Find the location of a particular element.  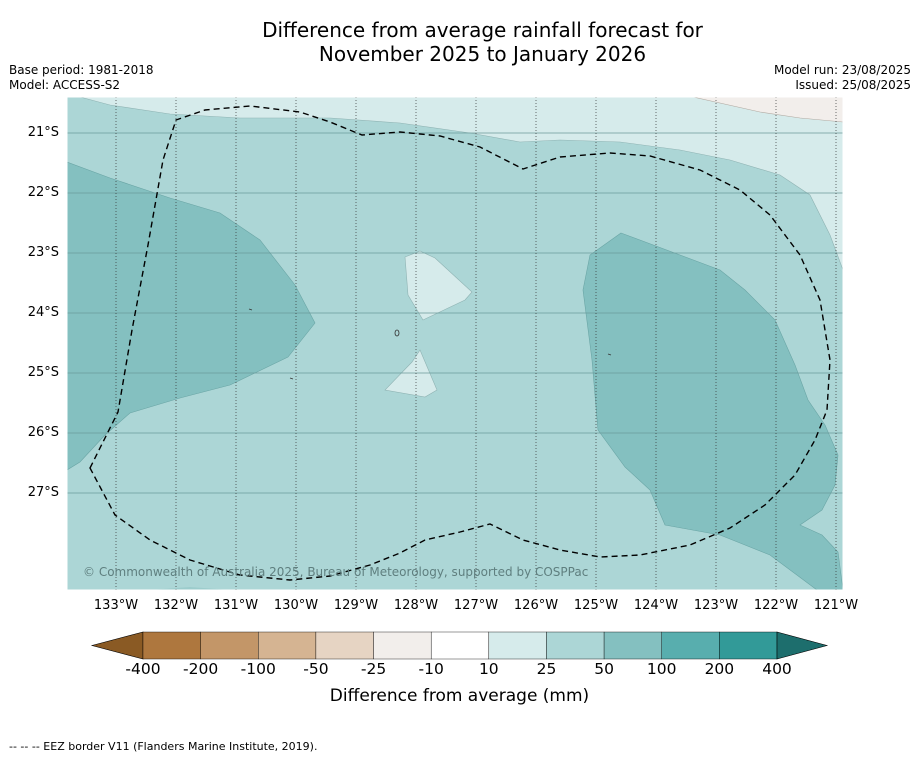

colorbar-tick-label: 100 is located at coordinates (661, 669).